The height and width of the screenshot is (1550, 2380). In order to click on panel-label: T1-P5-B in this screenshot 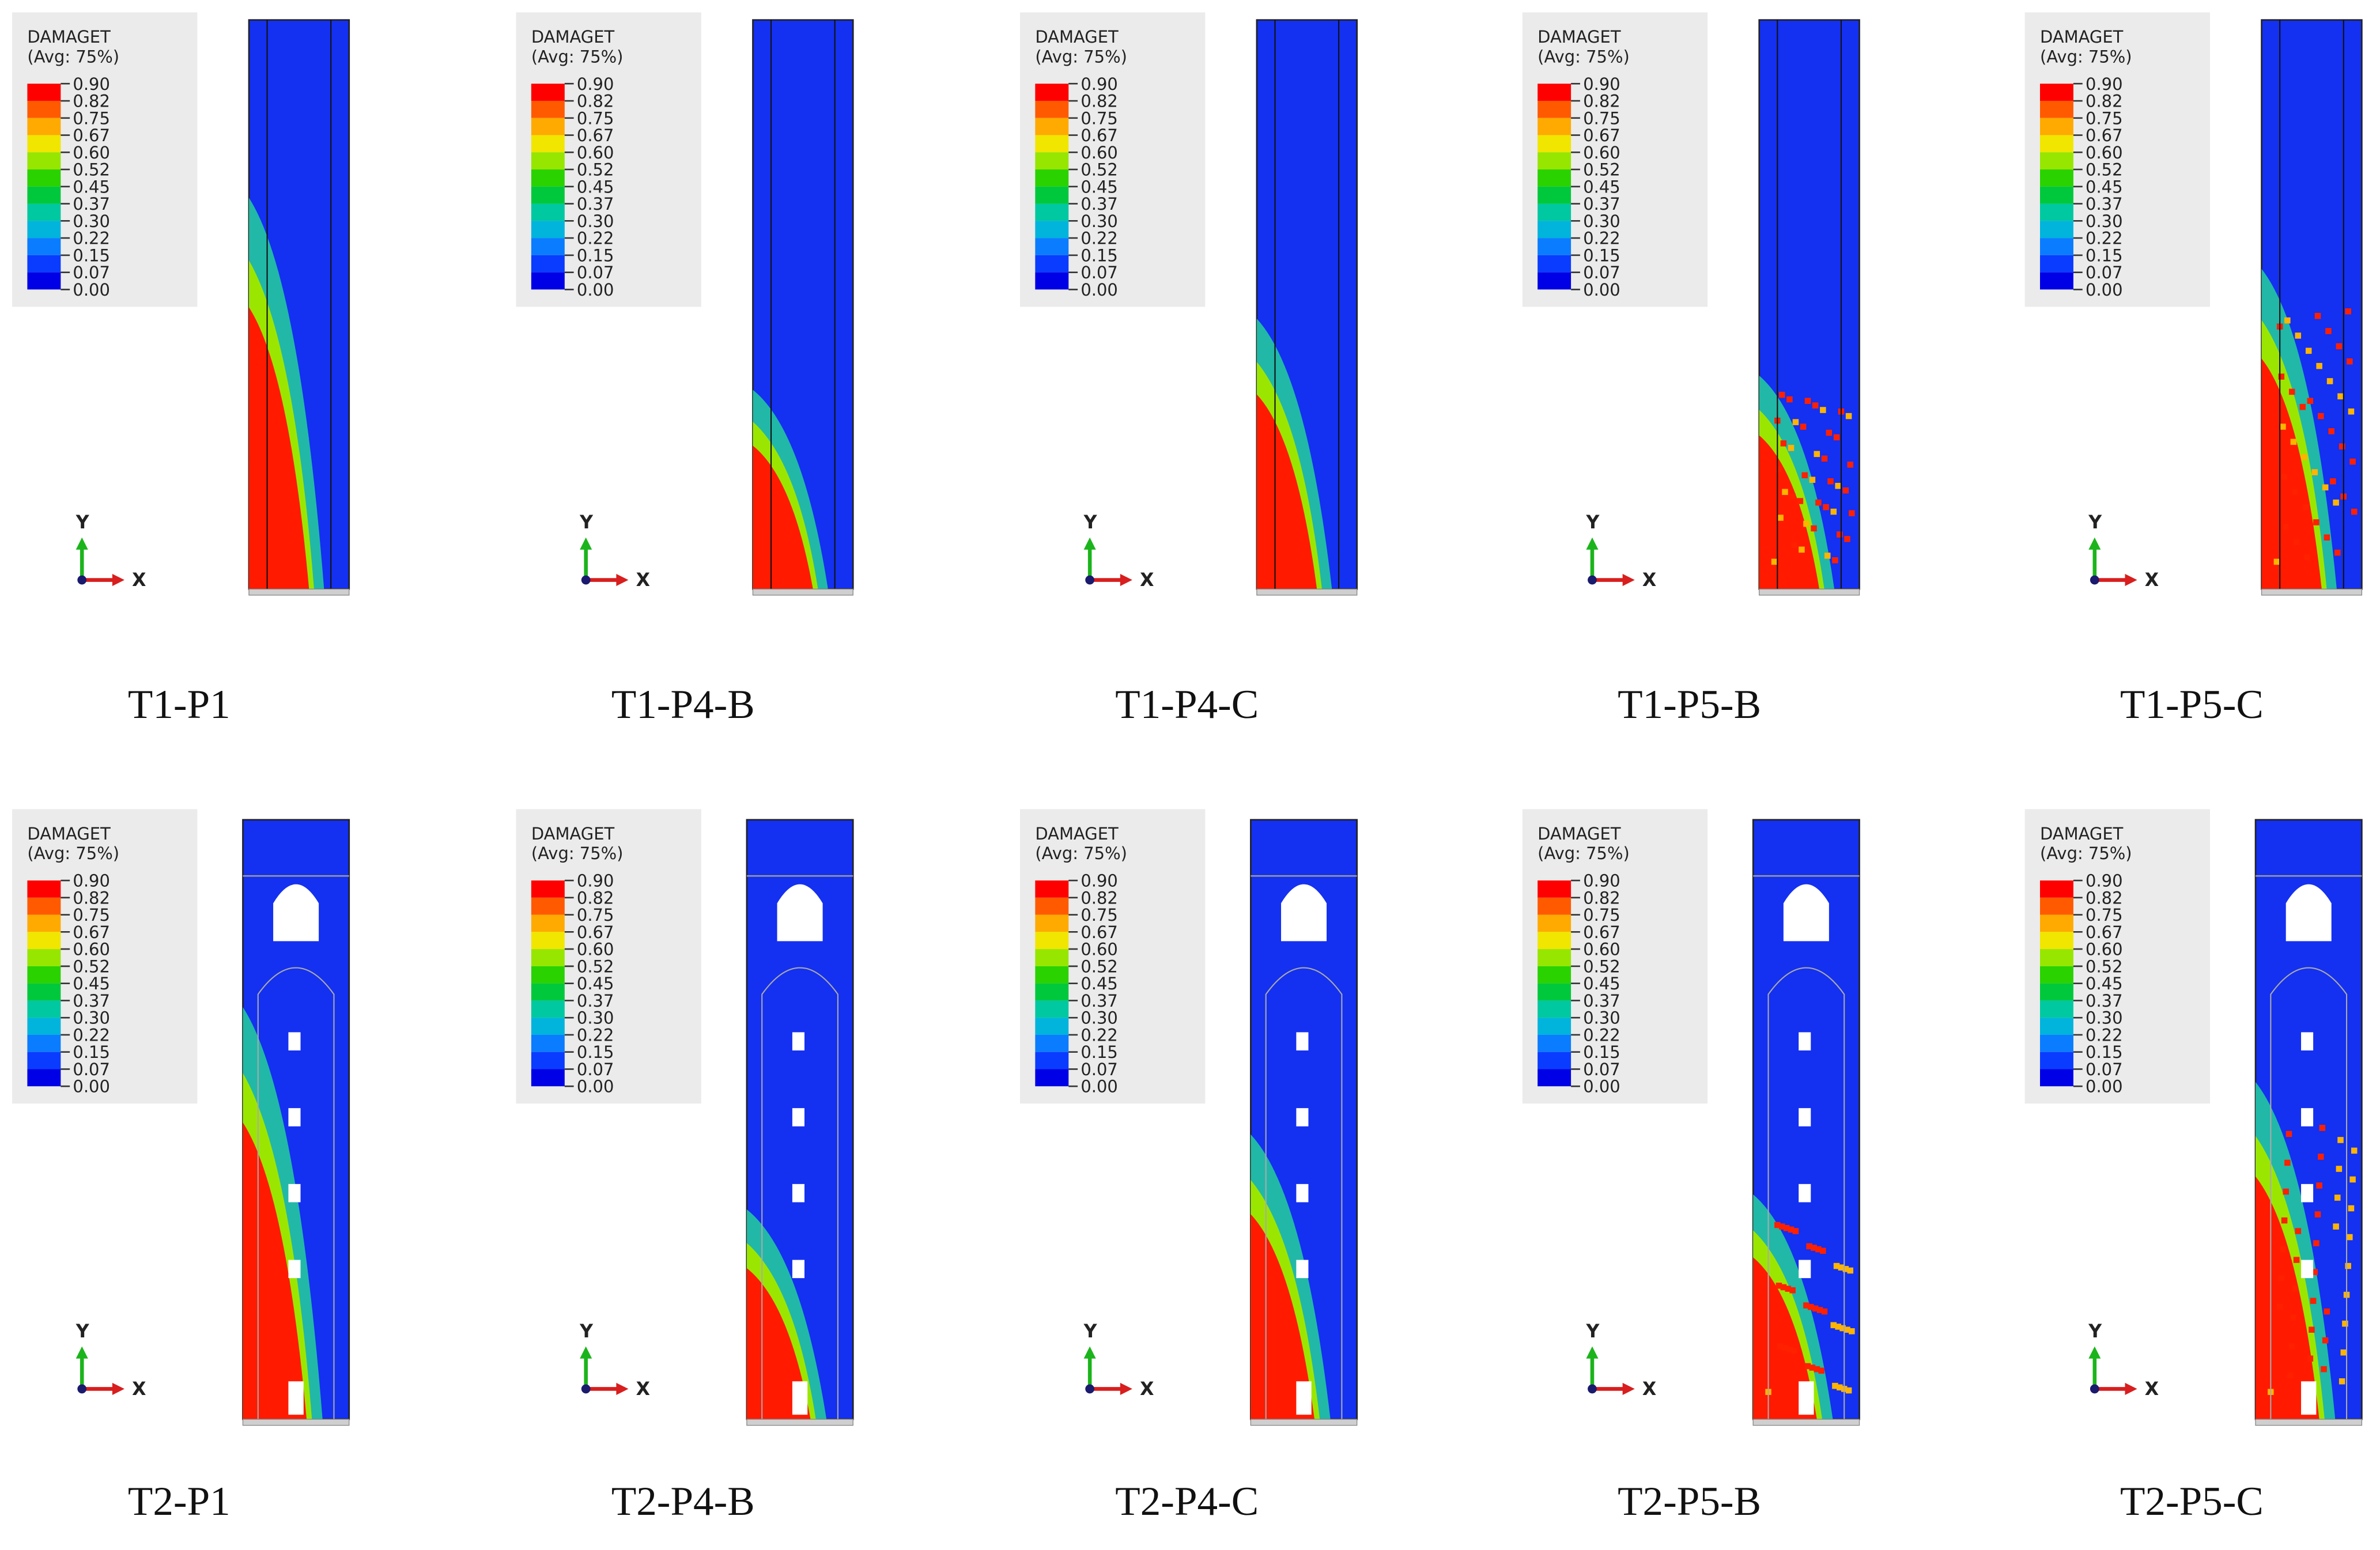, I will do `click(1689, 704)`.